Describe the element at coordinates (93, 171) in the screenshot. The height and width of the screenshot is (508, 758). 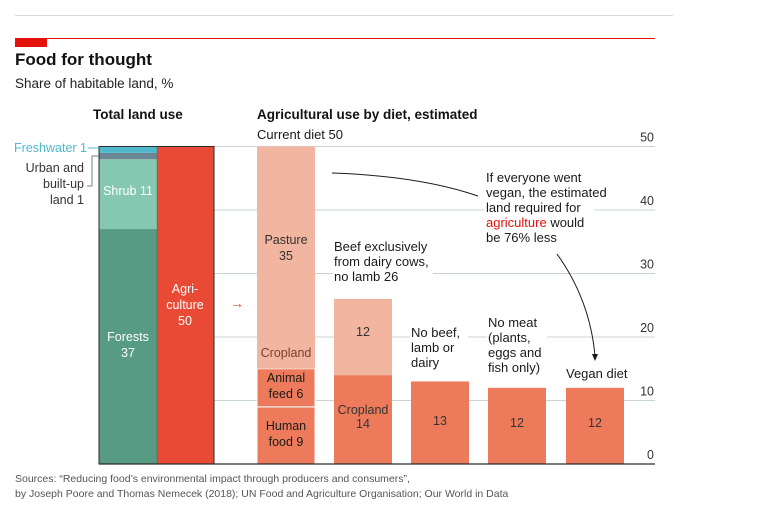
I see `leader-urban` at that location.